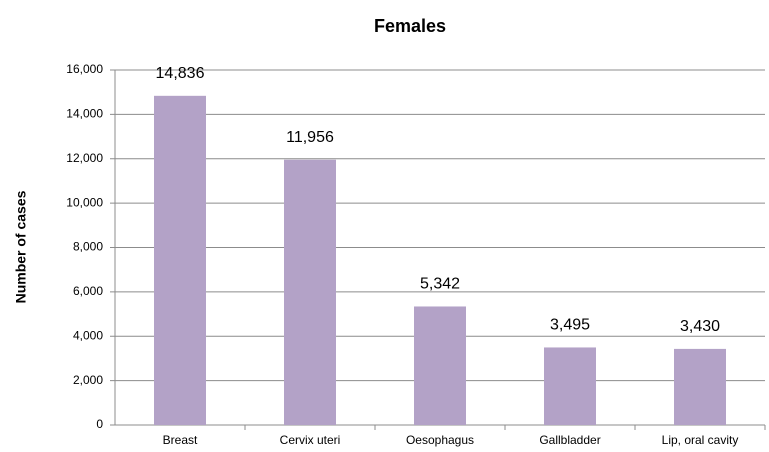  What do you see at coordinates (88, 291) in the screenshot?
I see `y-tick-label: 6,000` at bounding box center [88, 291].